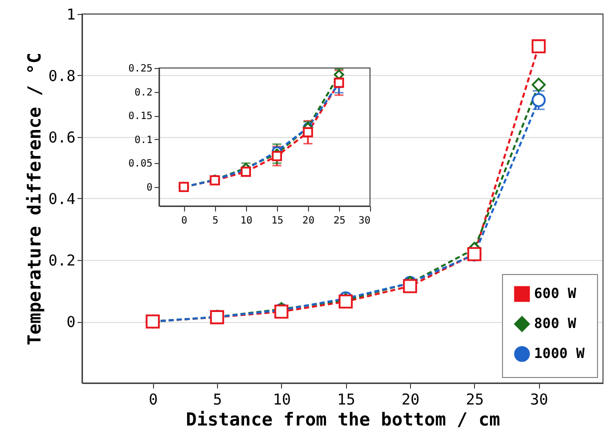 The width and height of the screenshot is (605, 443). I want to click on legend-label: 1000 W, so click(560, 354).